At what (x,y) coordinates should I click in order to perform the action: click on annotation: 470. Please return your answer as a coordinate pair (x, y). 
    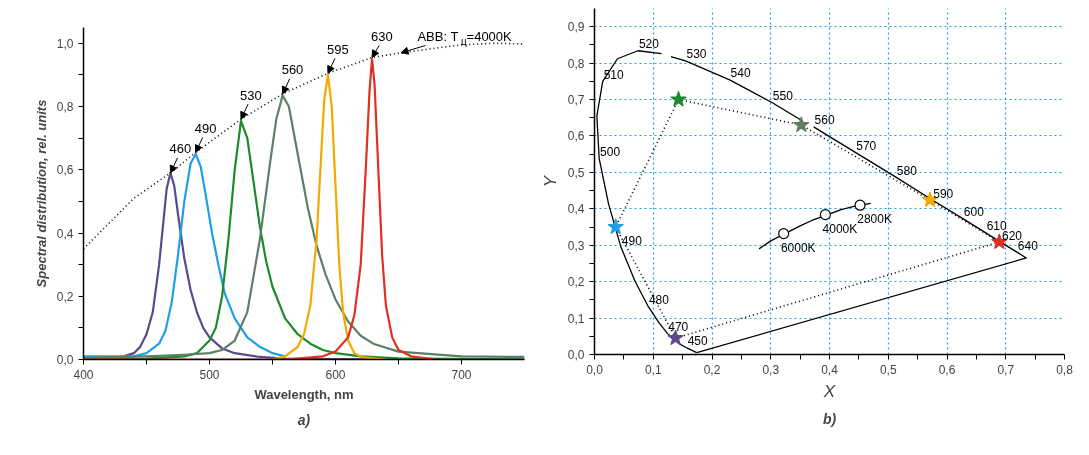
    Looking at the image, I should click on (678, 326).